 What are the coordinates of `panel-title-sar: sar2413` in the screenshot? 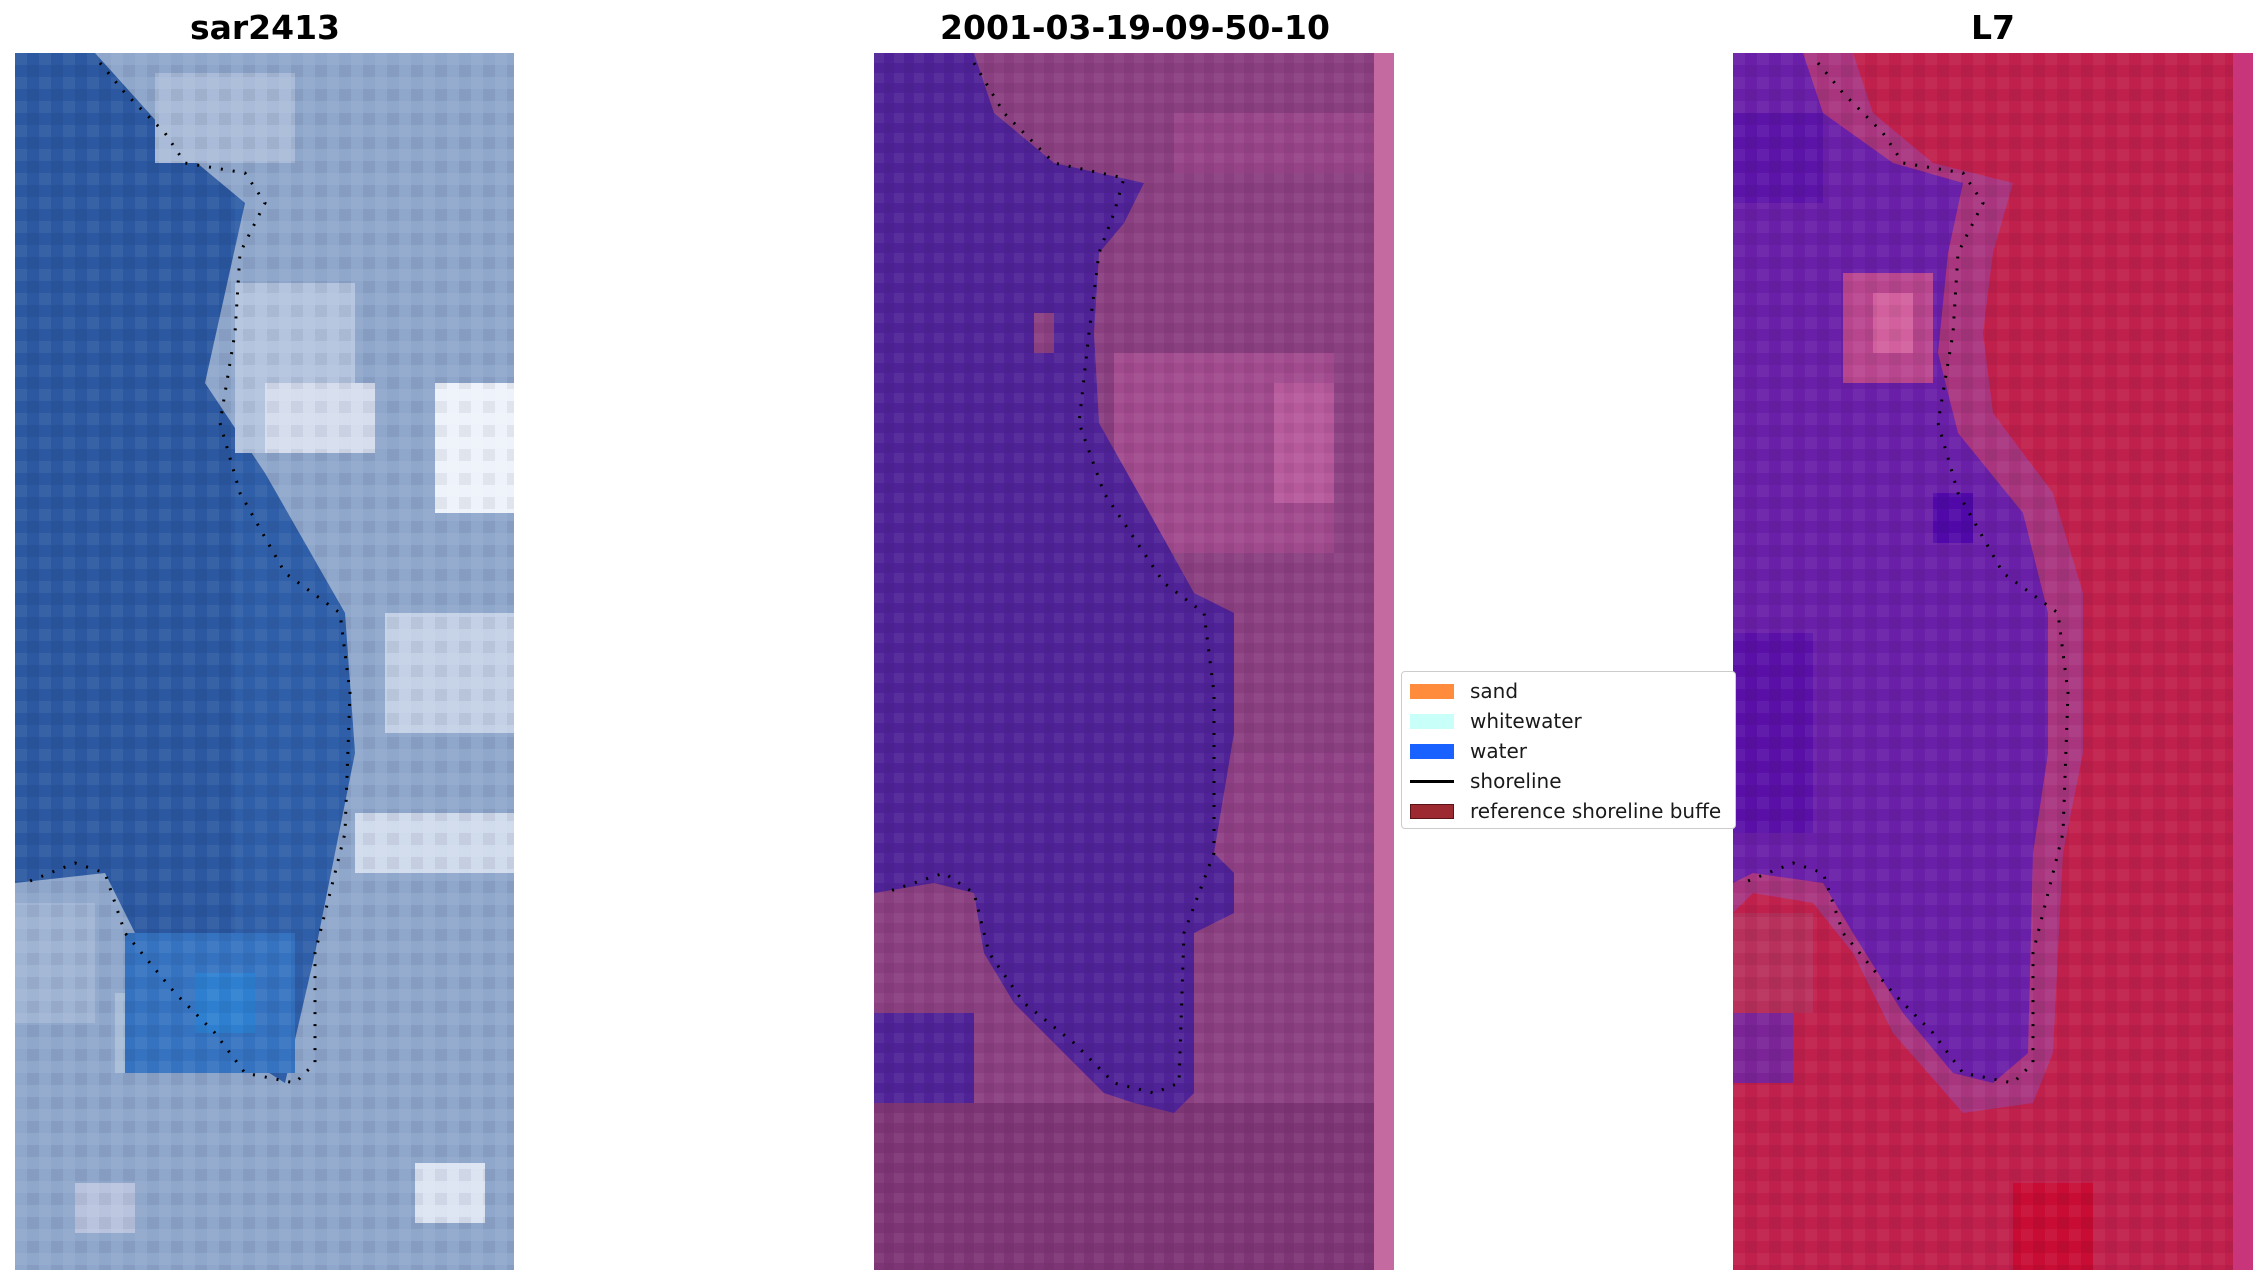 It's located at (265, 27).